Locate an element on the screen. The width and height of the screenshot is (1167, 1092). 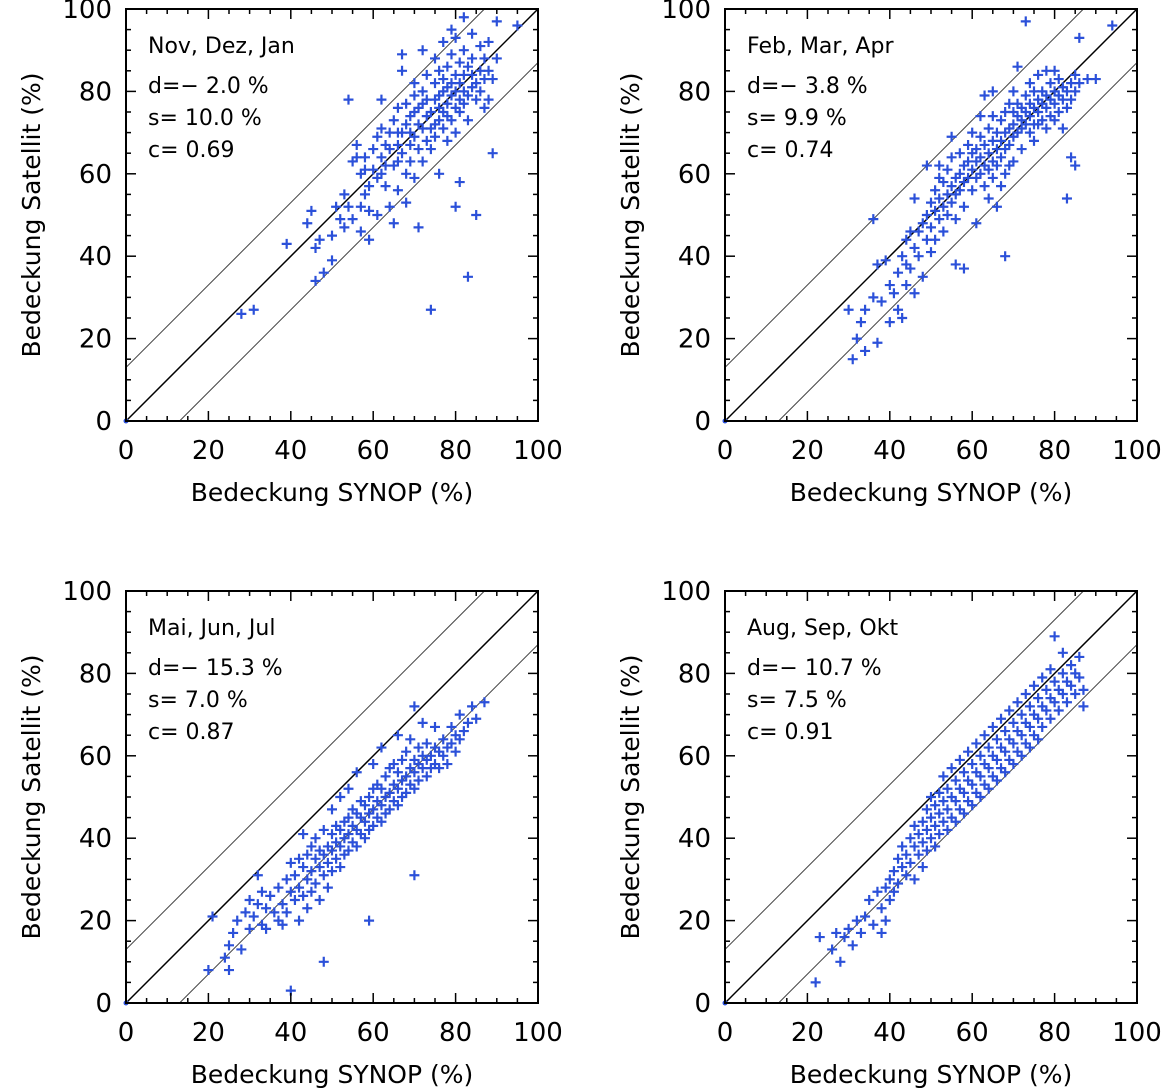
x-tick-label: 0 is located at coordinates (126, 451).